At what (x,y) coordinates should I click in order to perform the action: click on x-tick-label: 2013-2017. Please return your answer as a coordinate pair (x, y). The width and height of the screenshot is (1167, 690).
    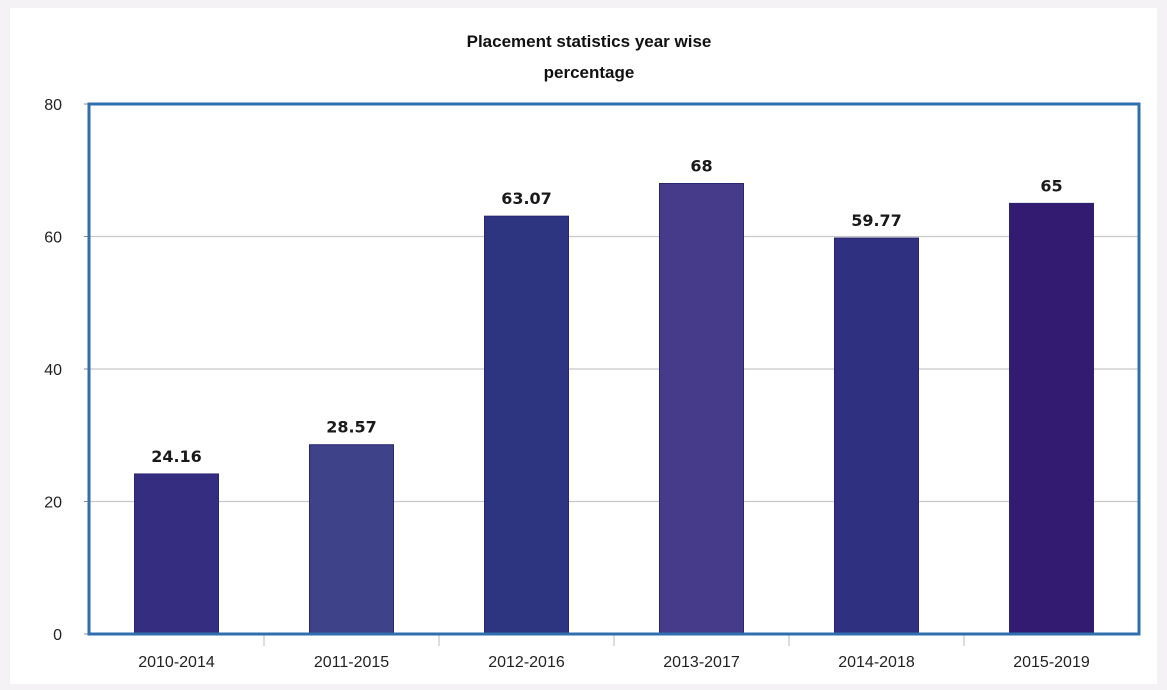
    Looking at the image, I should click on (701, 662).